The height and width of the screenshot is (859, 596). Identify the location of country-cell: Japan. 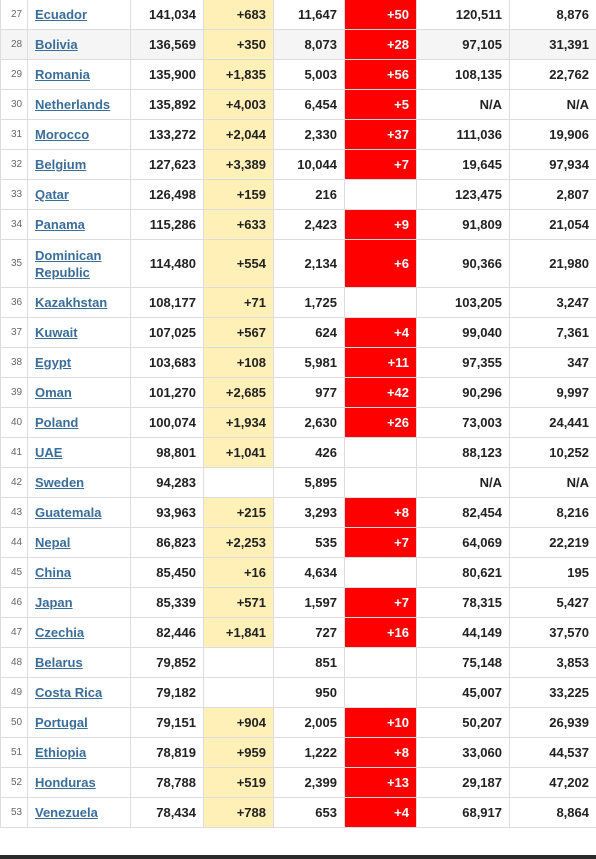
(79, 602).